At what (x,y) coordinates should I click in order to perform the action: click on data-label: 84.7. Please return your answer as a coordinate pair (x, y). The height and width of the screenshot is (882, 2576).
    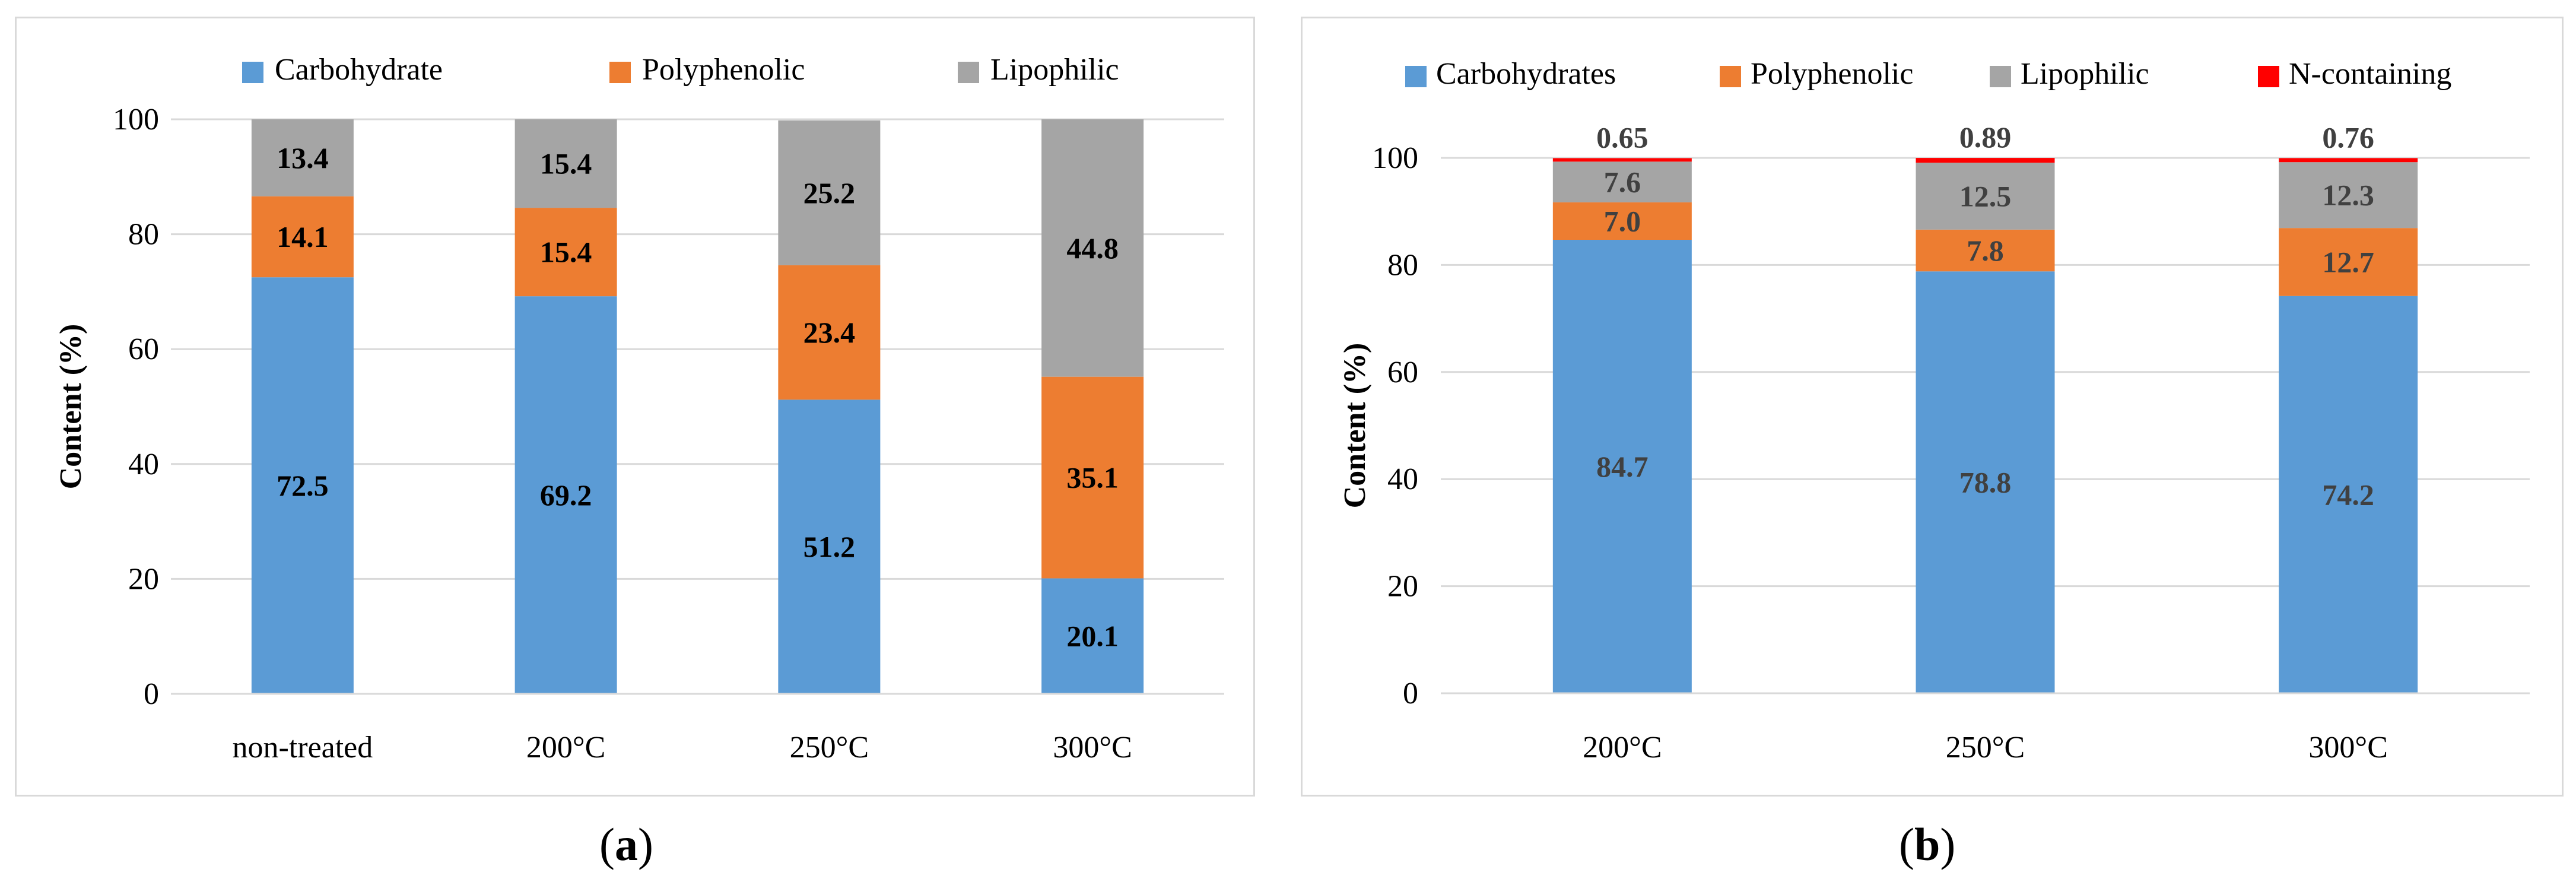
    Looking at the image, I should click on (1622, 466).